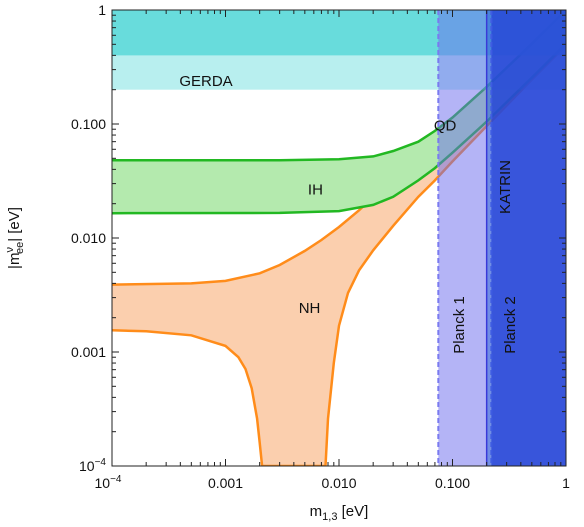 This screenshot has width=584, height=527. I want to click on nh-label: NH, so click(310, 308).